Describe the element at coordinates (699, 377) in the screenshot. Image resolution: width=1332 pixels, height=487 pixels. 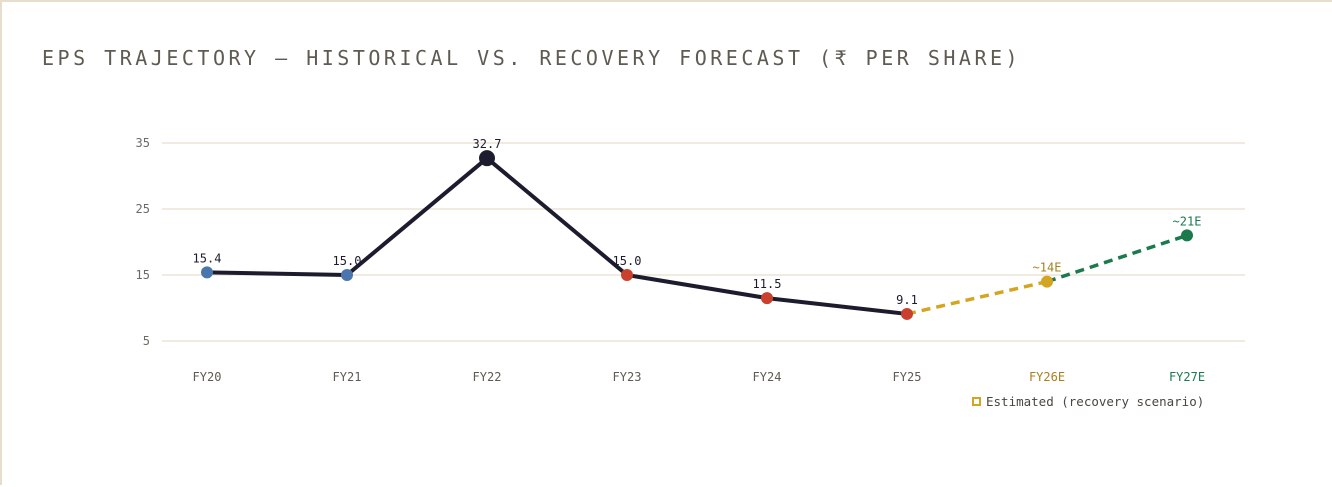
I see `x-axis-ticks: FY20 FY21 FY22 FY23 FY24 FY25 FY26E FY27E` at that location.